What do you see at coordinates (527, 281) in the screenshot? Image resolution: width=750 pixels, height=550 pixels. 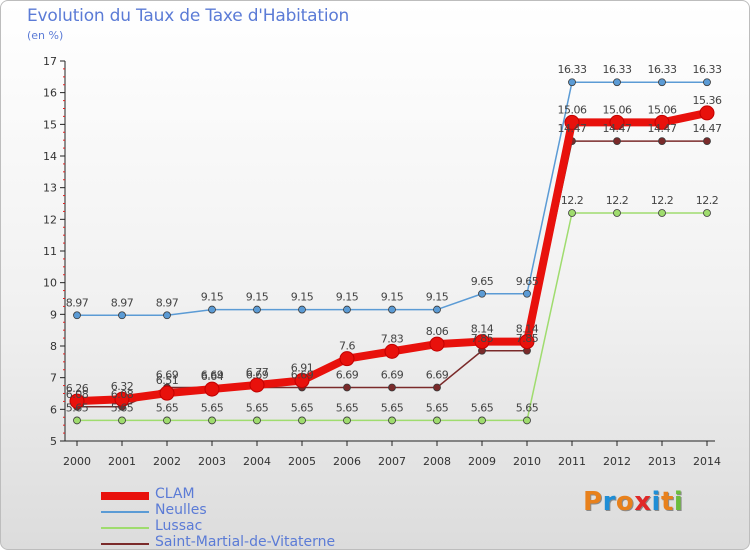 I see `data-label-neulles: 9.65` at bounding box center [527, 281].